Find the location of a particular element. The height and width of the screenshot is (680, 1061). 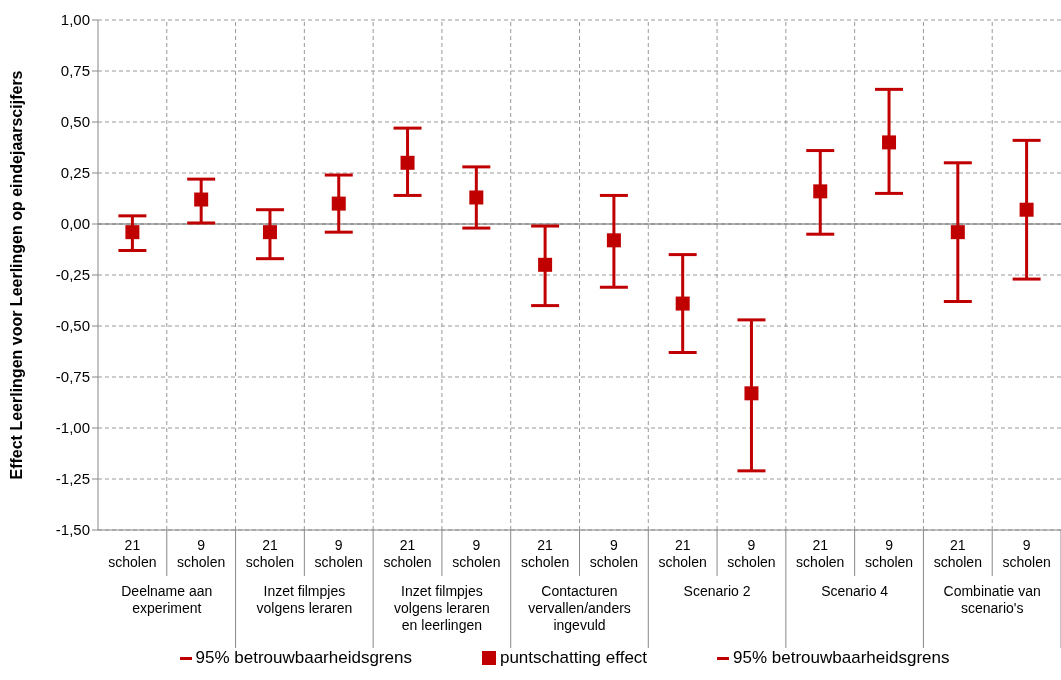

y-tick-label: -0,75 is located at coordinates (72, 377).